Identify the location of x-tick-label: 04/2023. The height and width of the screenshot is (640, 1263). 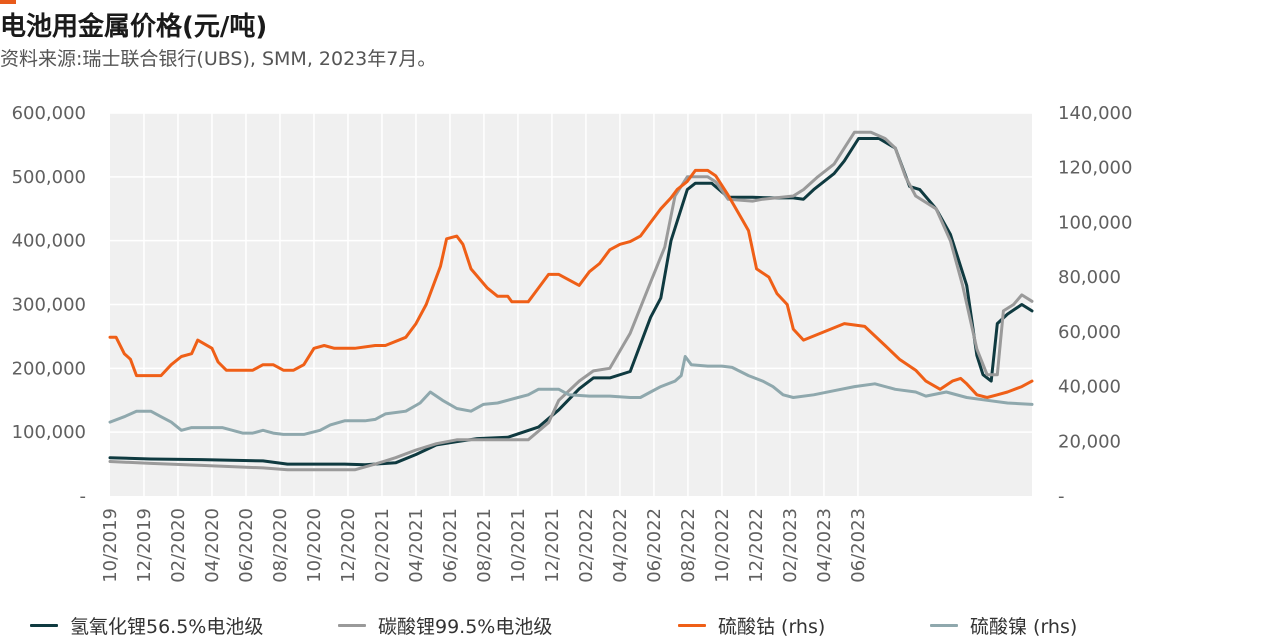
(824, 545).